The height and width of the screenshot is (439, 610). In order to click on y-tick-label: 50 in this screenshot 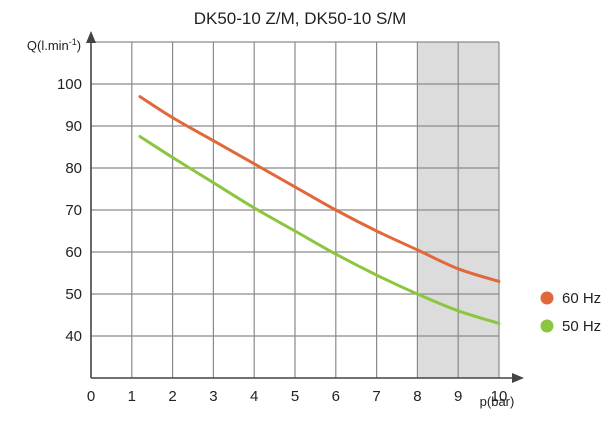, I will do `click(73, 294)`.